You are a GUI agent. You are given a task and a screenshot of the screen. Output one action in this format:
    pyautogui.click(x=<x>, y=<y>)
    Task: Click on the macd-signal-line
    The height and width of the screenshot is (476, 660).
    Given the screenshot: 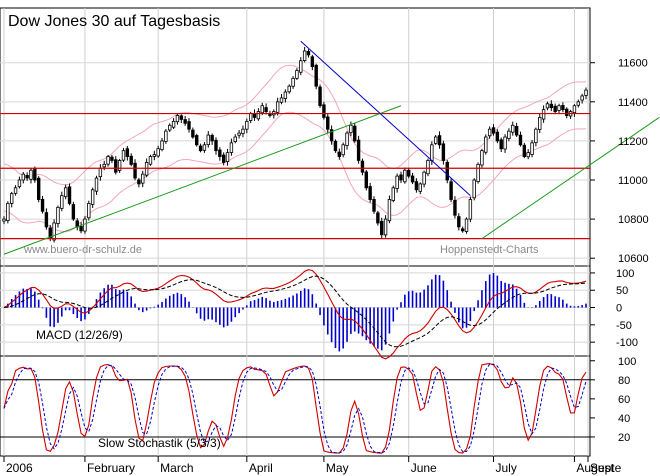 What is the action you would take?
    pyautogui.click(x=295, y=311)
    